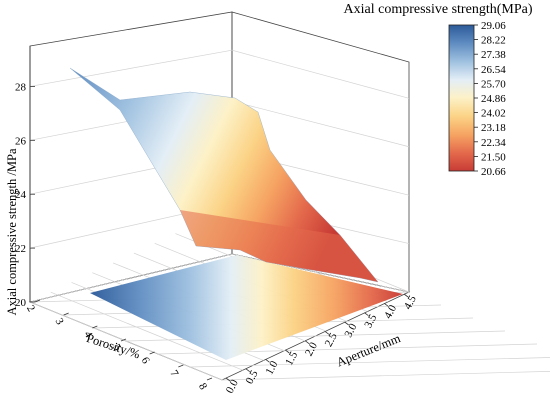  Describe the element at coordinates (493, 55) in the screenshot. I see `colorbar-tick-label: 27.38` at that location.